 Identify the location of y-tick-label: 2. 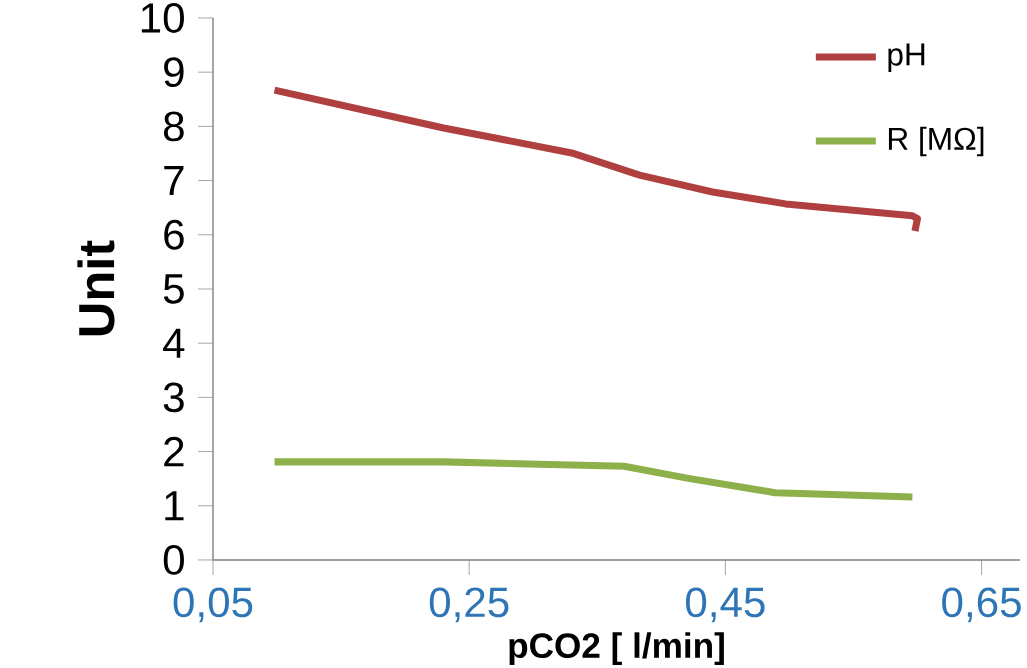
(174, 451).